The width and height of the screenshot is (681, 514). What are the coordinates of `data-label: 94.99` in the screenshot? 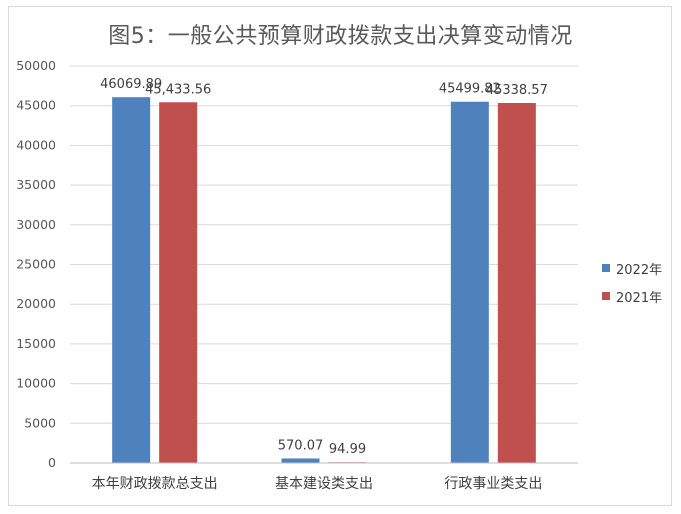 It's located at (347, 449).